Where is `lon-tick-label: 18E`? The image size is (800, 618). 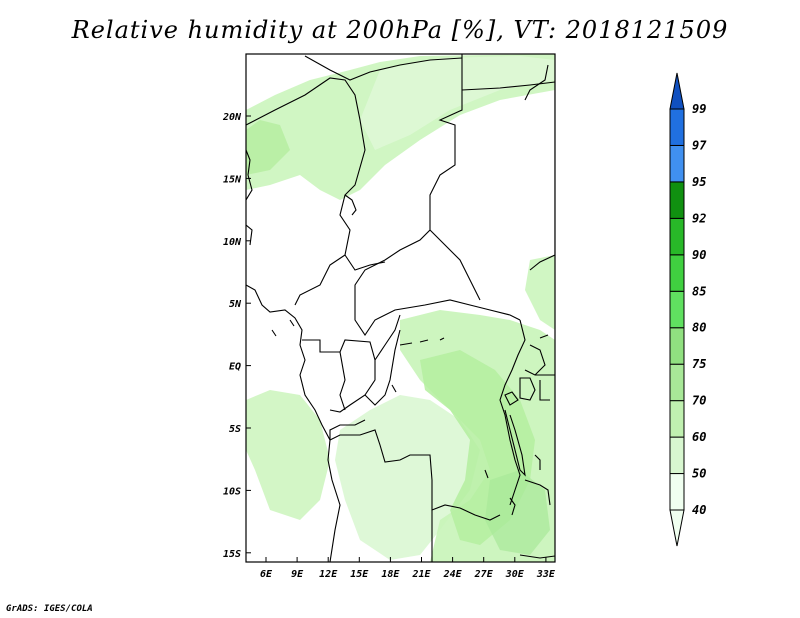
lon-tick-label: 18E is located at coordinates (390, 574).